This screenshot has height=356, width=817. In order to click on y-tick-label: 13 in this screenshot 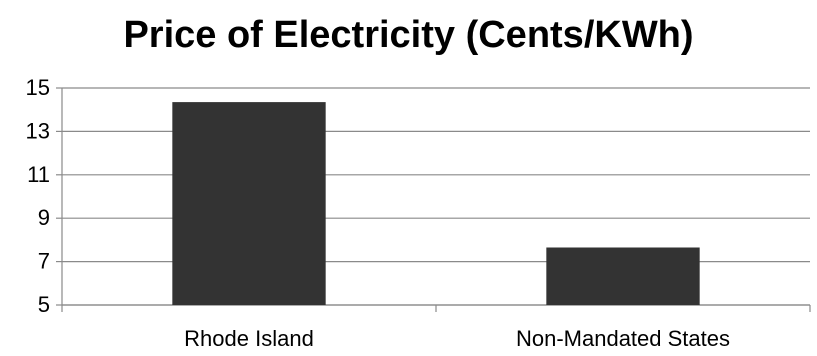, I will do `click(38, 130)`.